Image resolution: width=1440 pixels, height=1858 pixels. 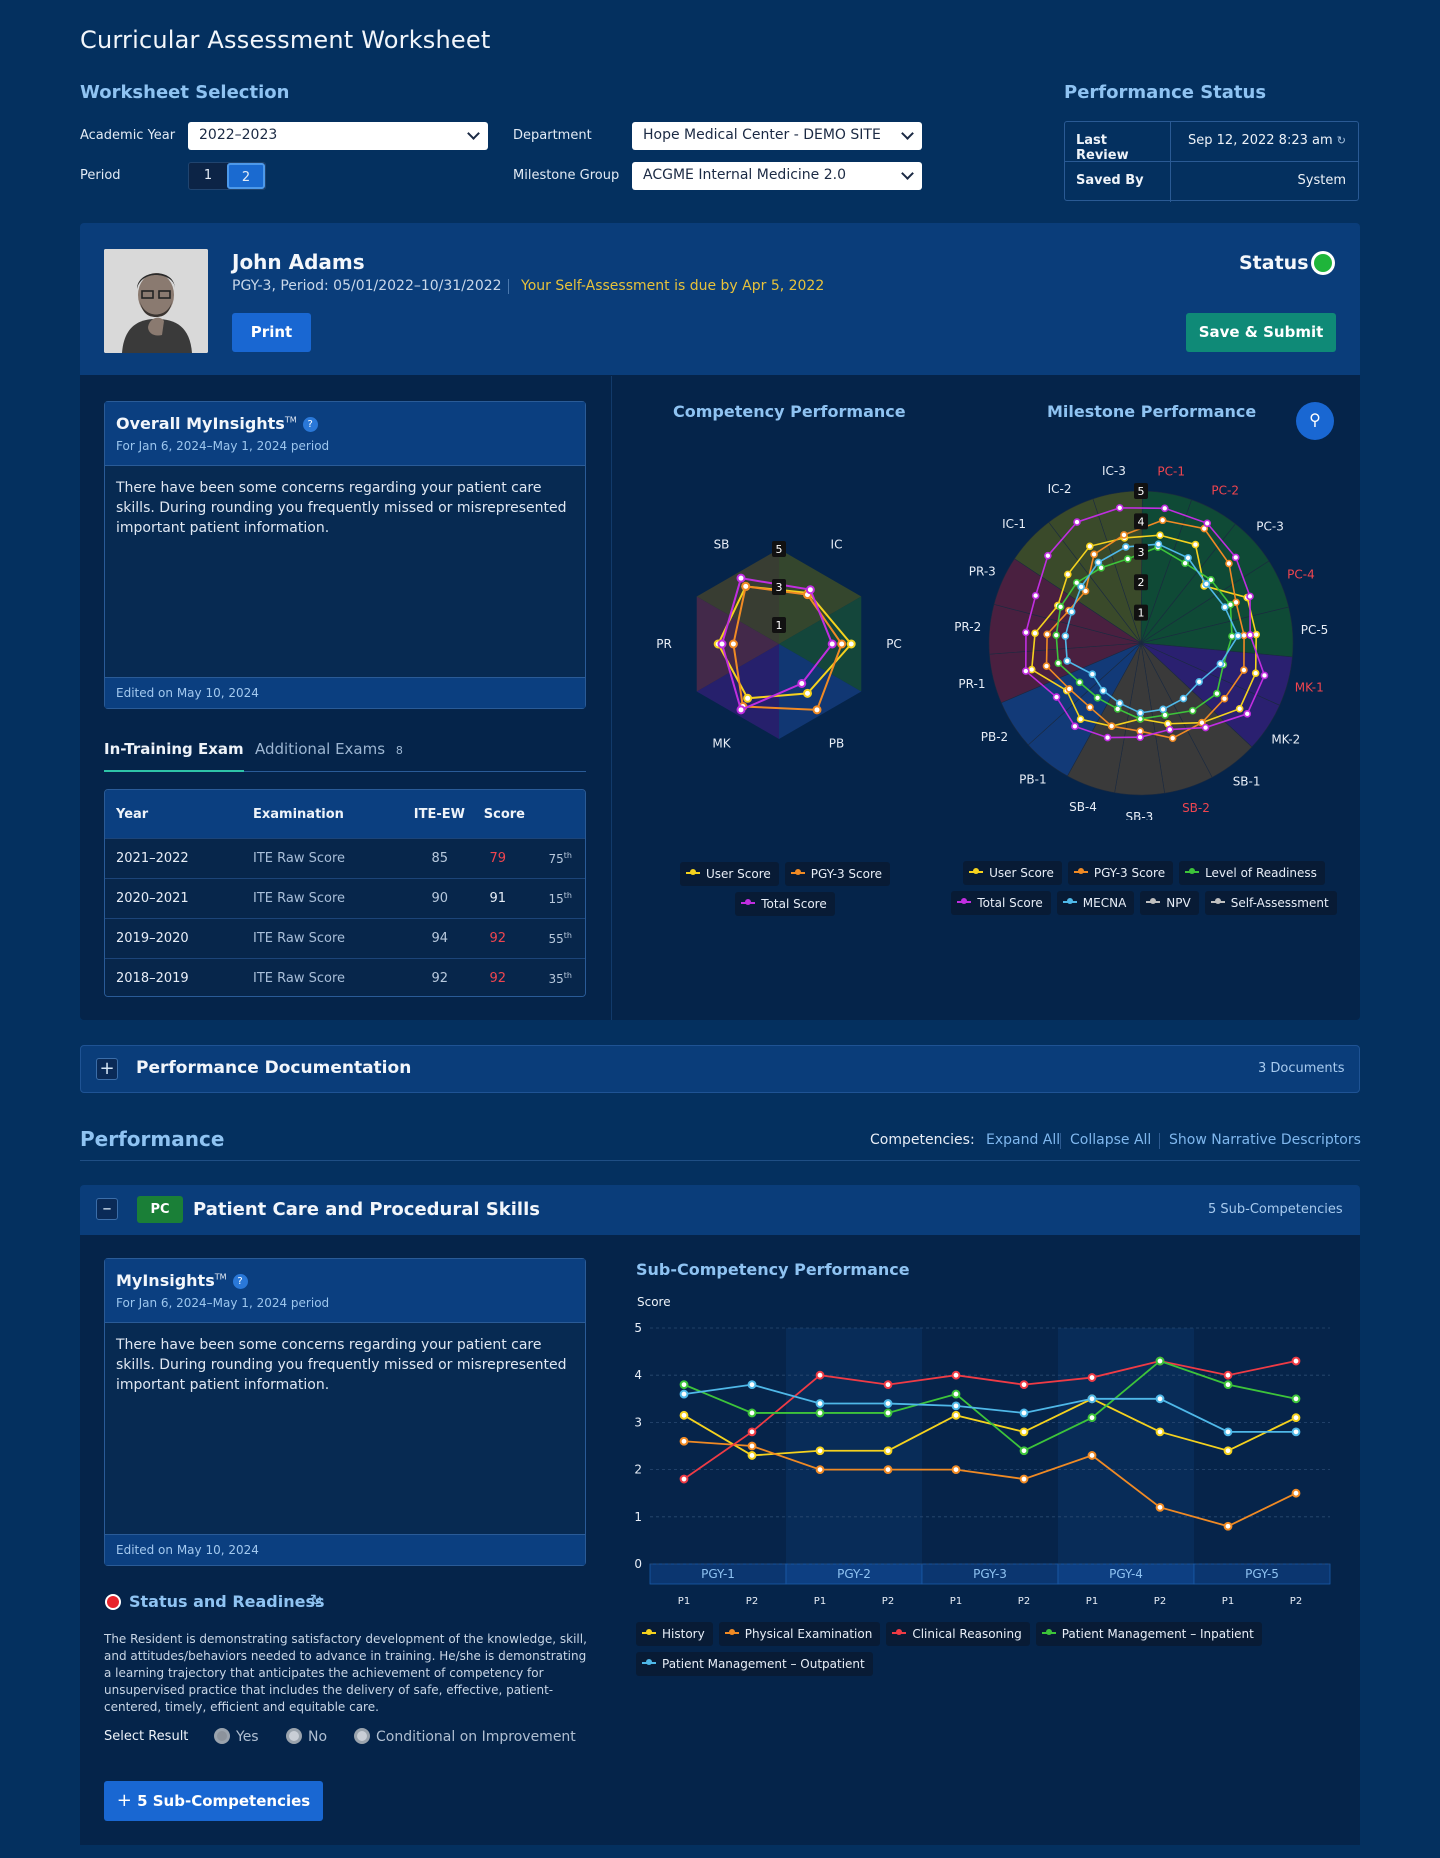 I want to click on column-header: Examination, so click(x=298, y=814).